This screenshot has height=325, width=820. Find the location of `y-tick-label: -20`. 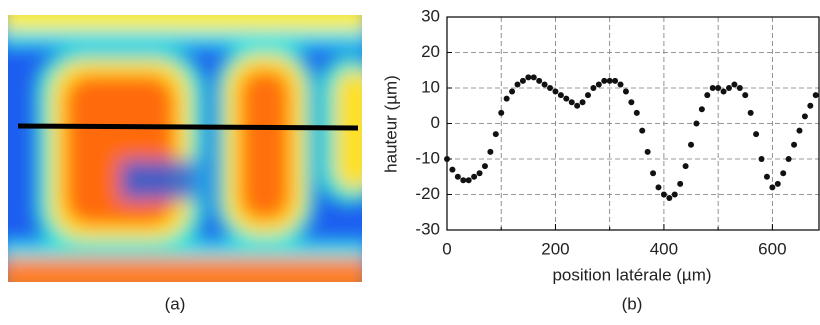

y-tick-label: -20 is located at coordinates (427, 193).